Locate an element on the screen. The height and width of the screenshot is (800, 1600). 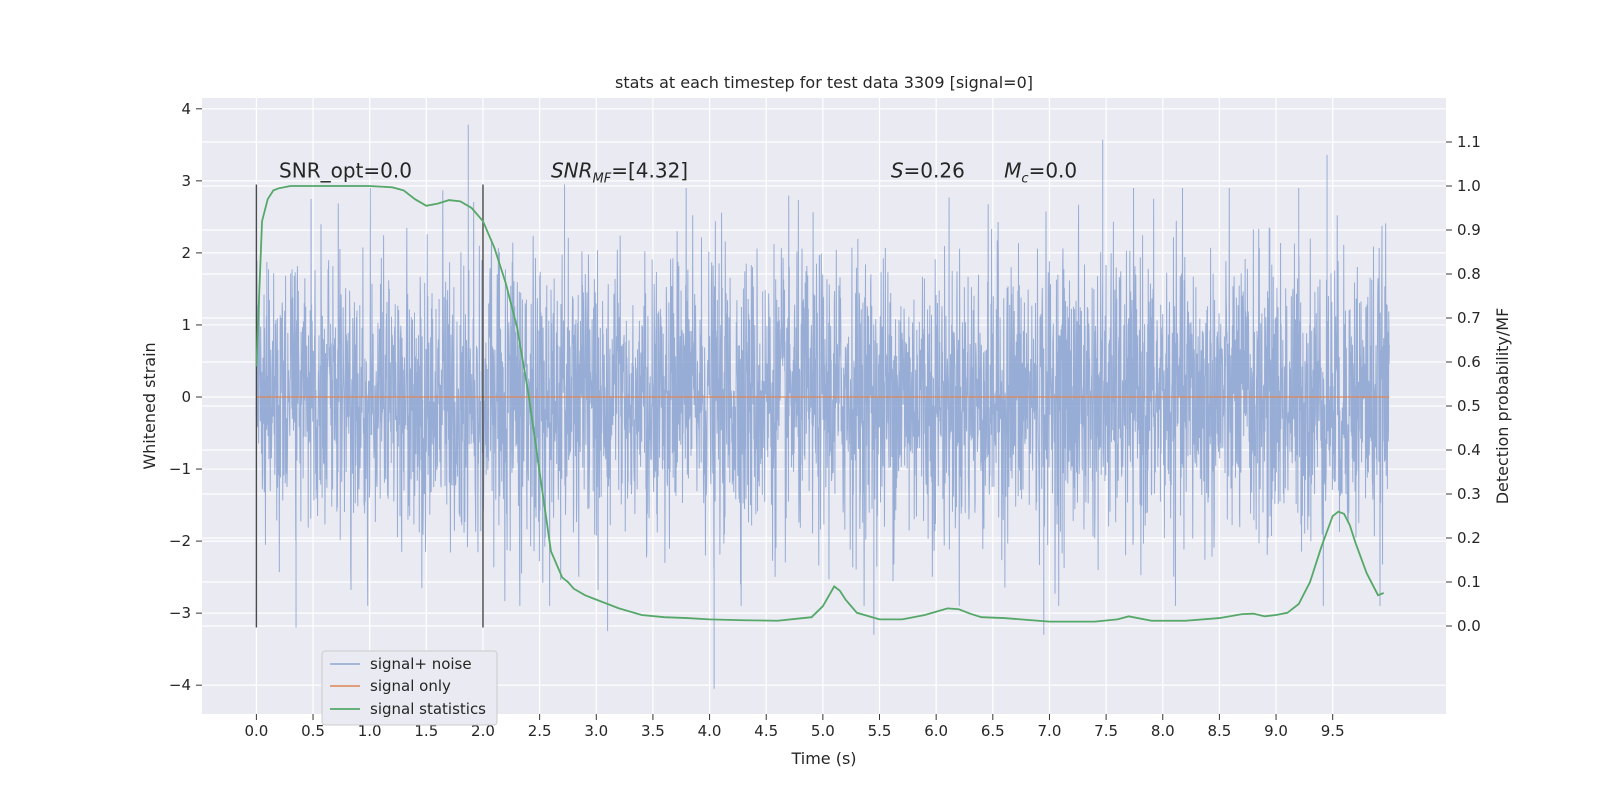
y-right-tick-label: 0.5 is located at coordinates (1469, 406).